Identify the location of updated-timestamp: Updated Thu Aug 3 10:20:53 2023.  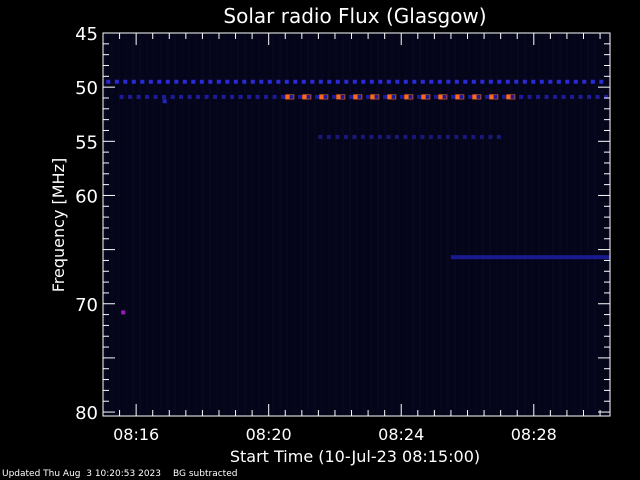
(82, 474).